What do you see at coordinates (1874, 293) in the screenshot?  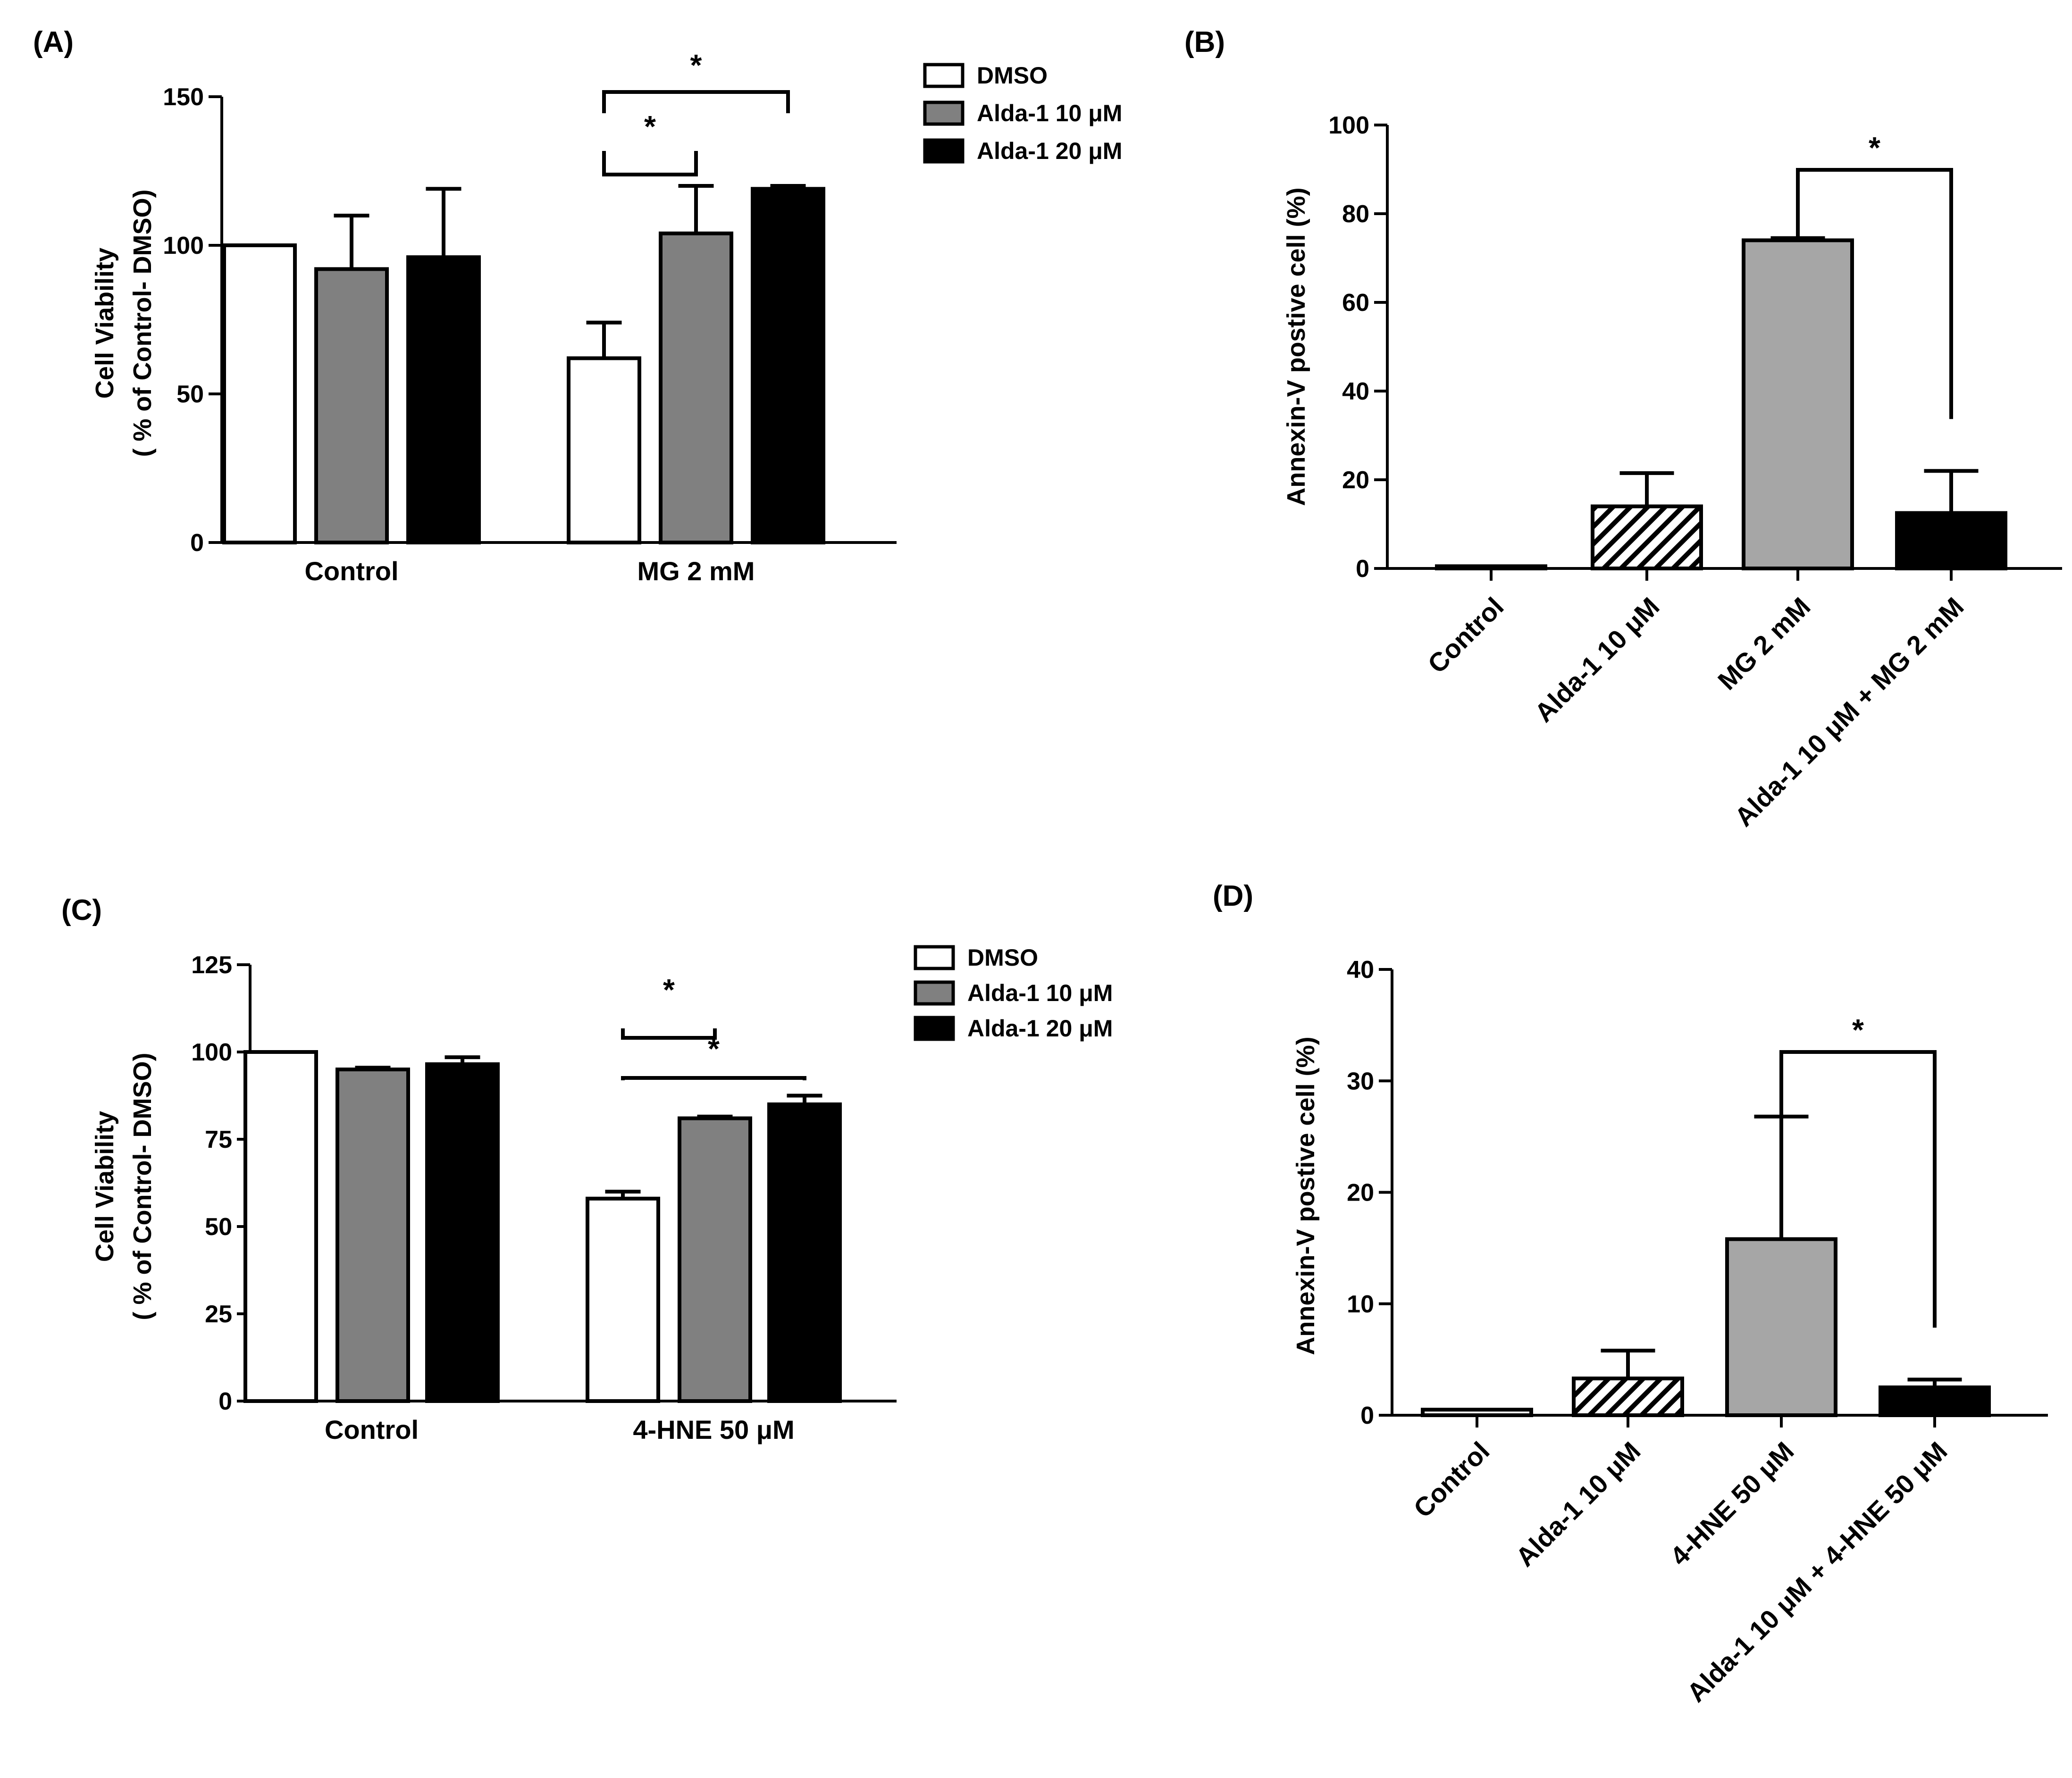 I see `panel-b-significance-bracket` at bounding box center [1874, 293].